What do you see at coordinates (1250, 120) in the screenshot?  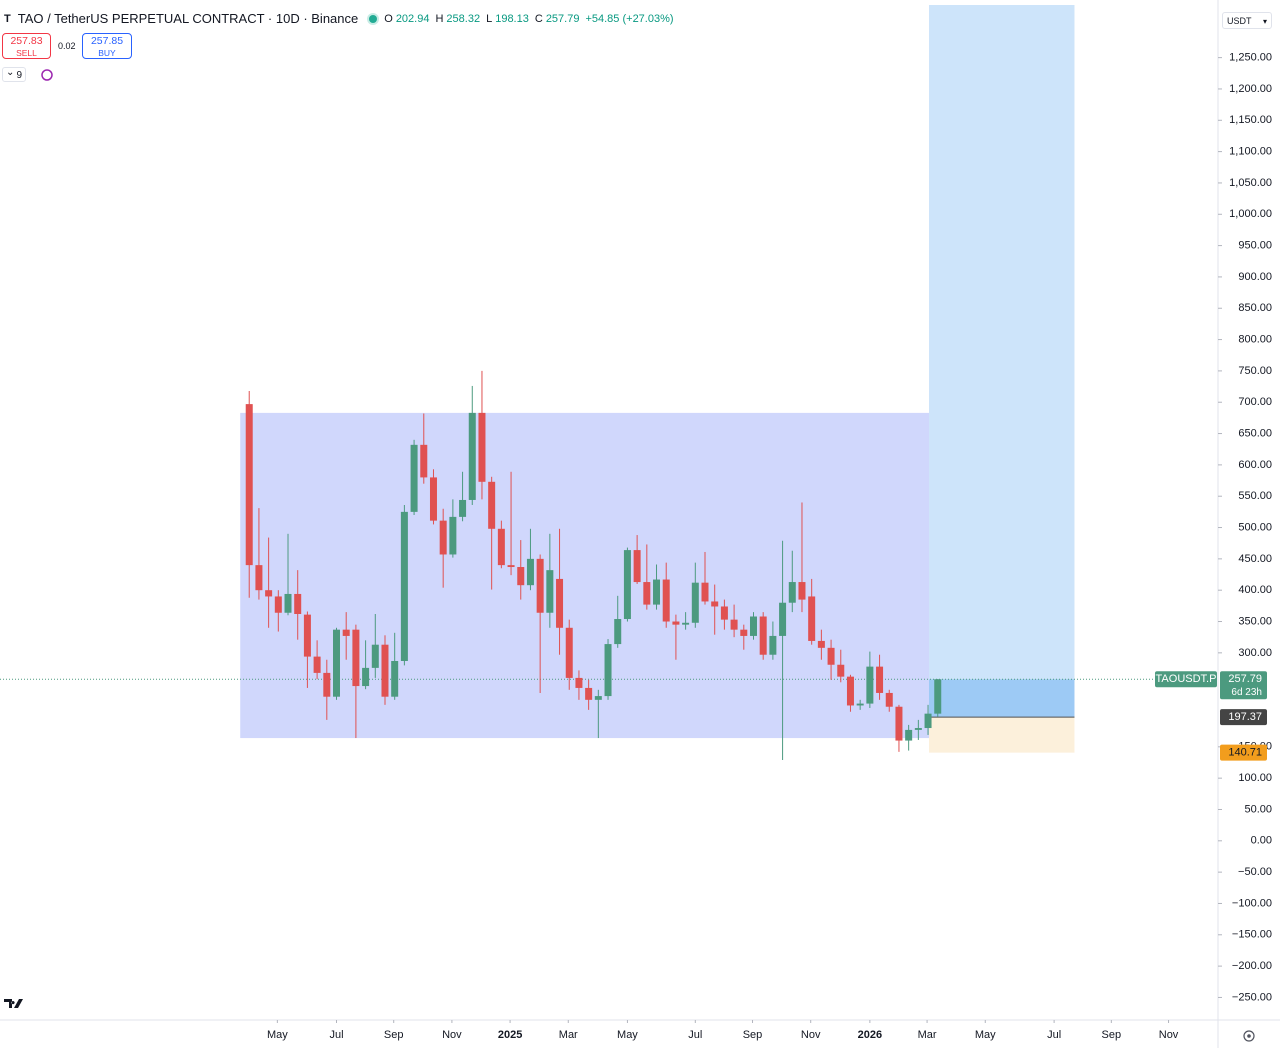 I see `y-tick-label: 1,150.00` at bounding box center [1250, 120].